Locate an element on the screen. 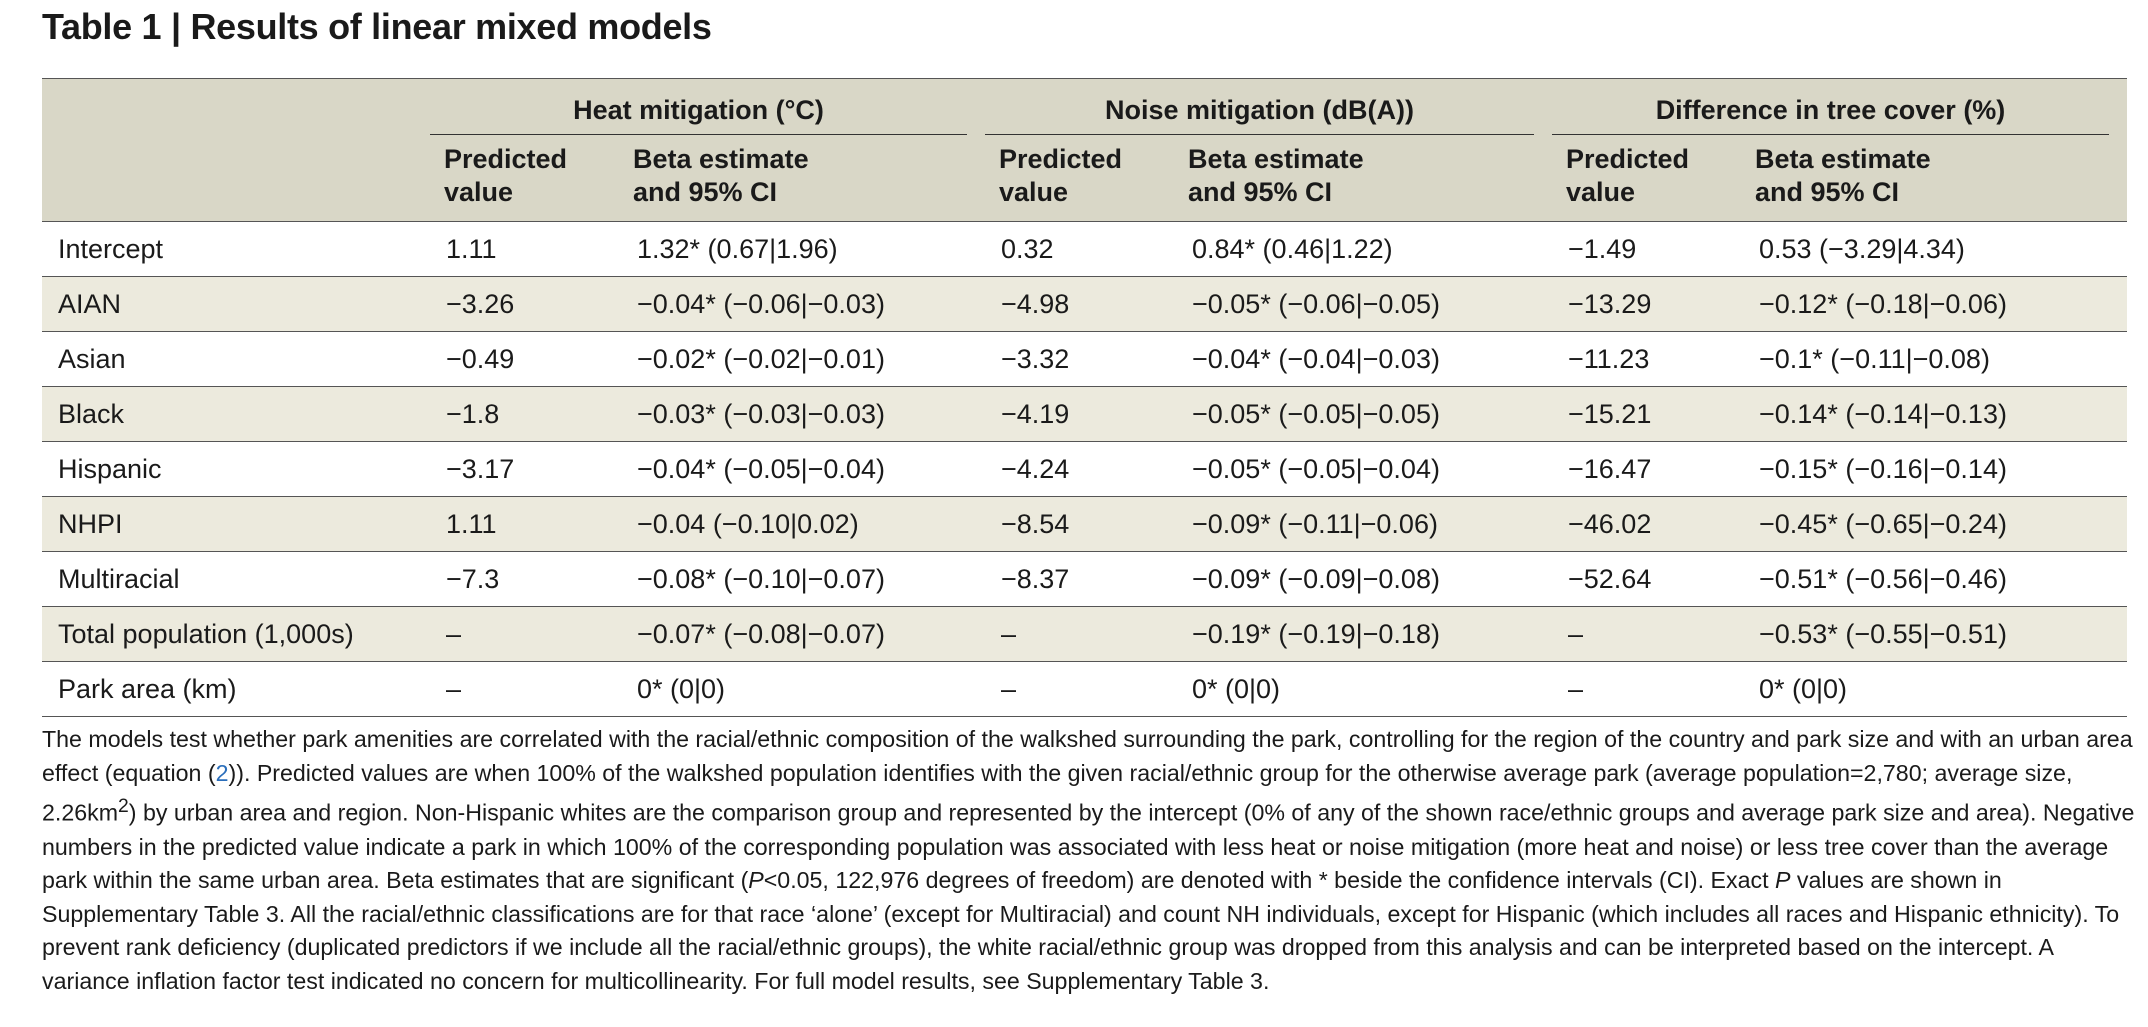 The width and height of the screenshot is (2148, 1027). table-title: Table 1 | Results of linear mixed models is located at coordinates (377, 26).